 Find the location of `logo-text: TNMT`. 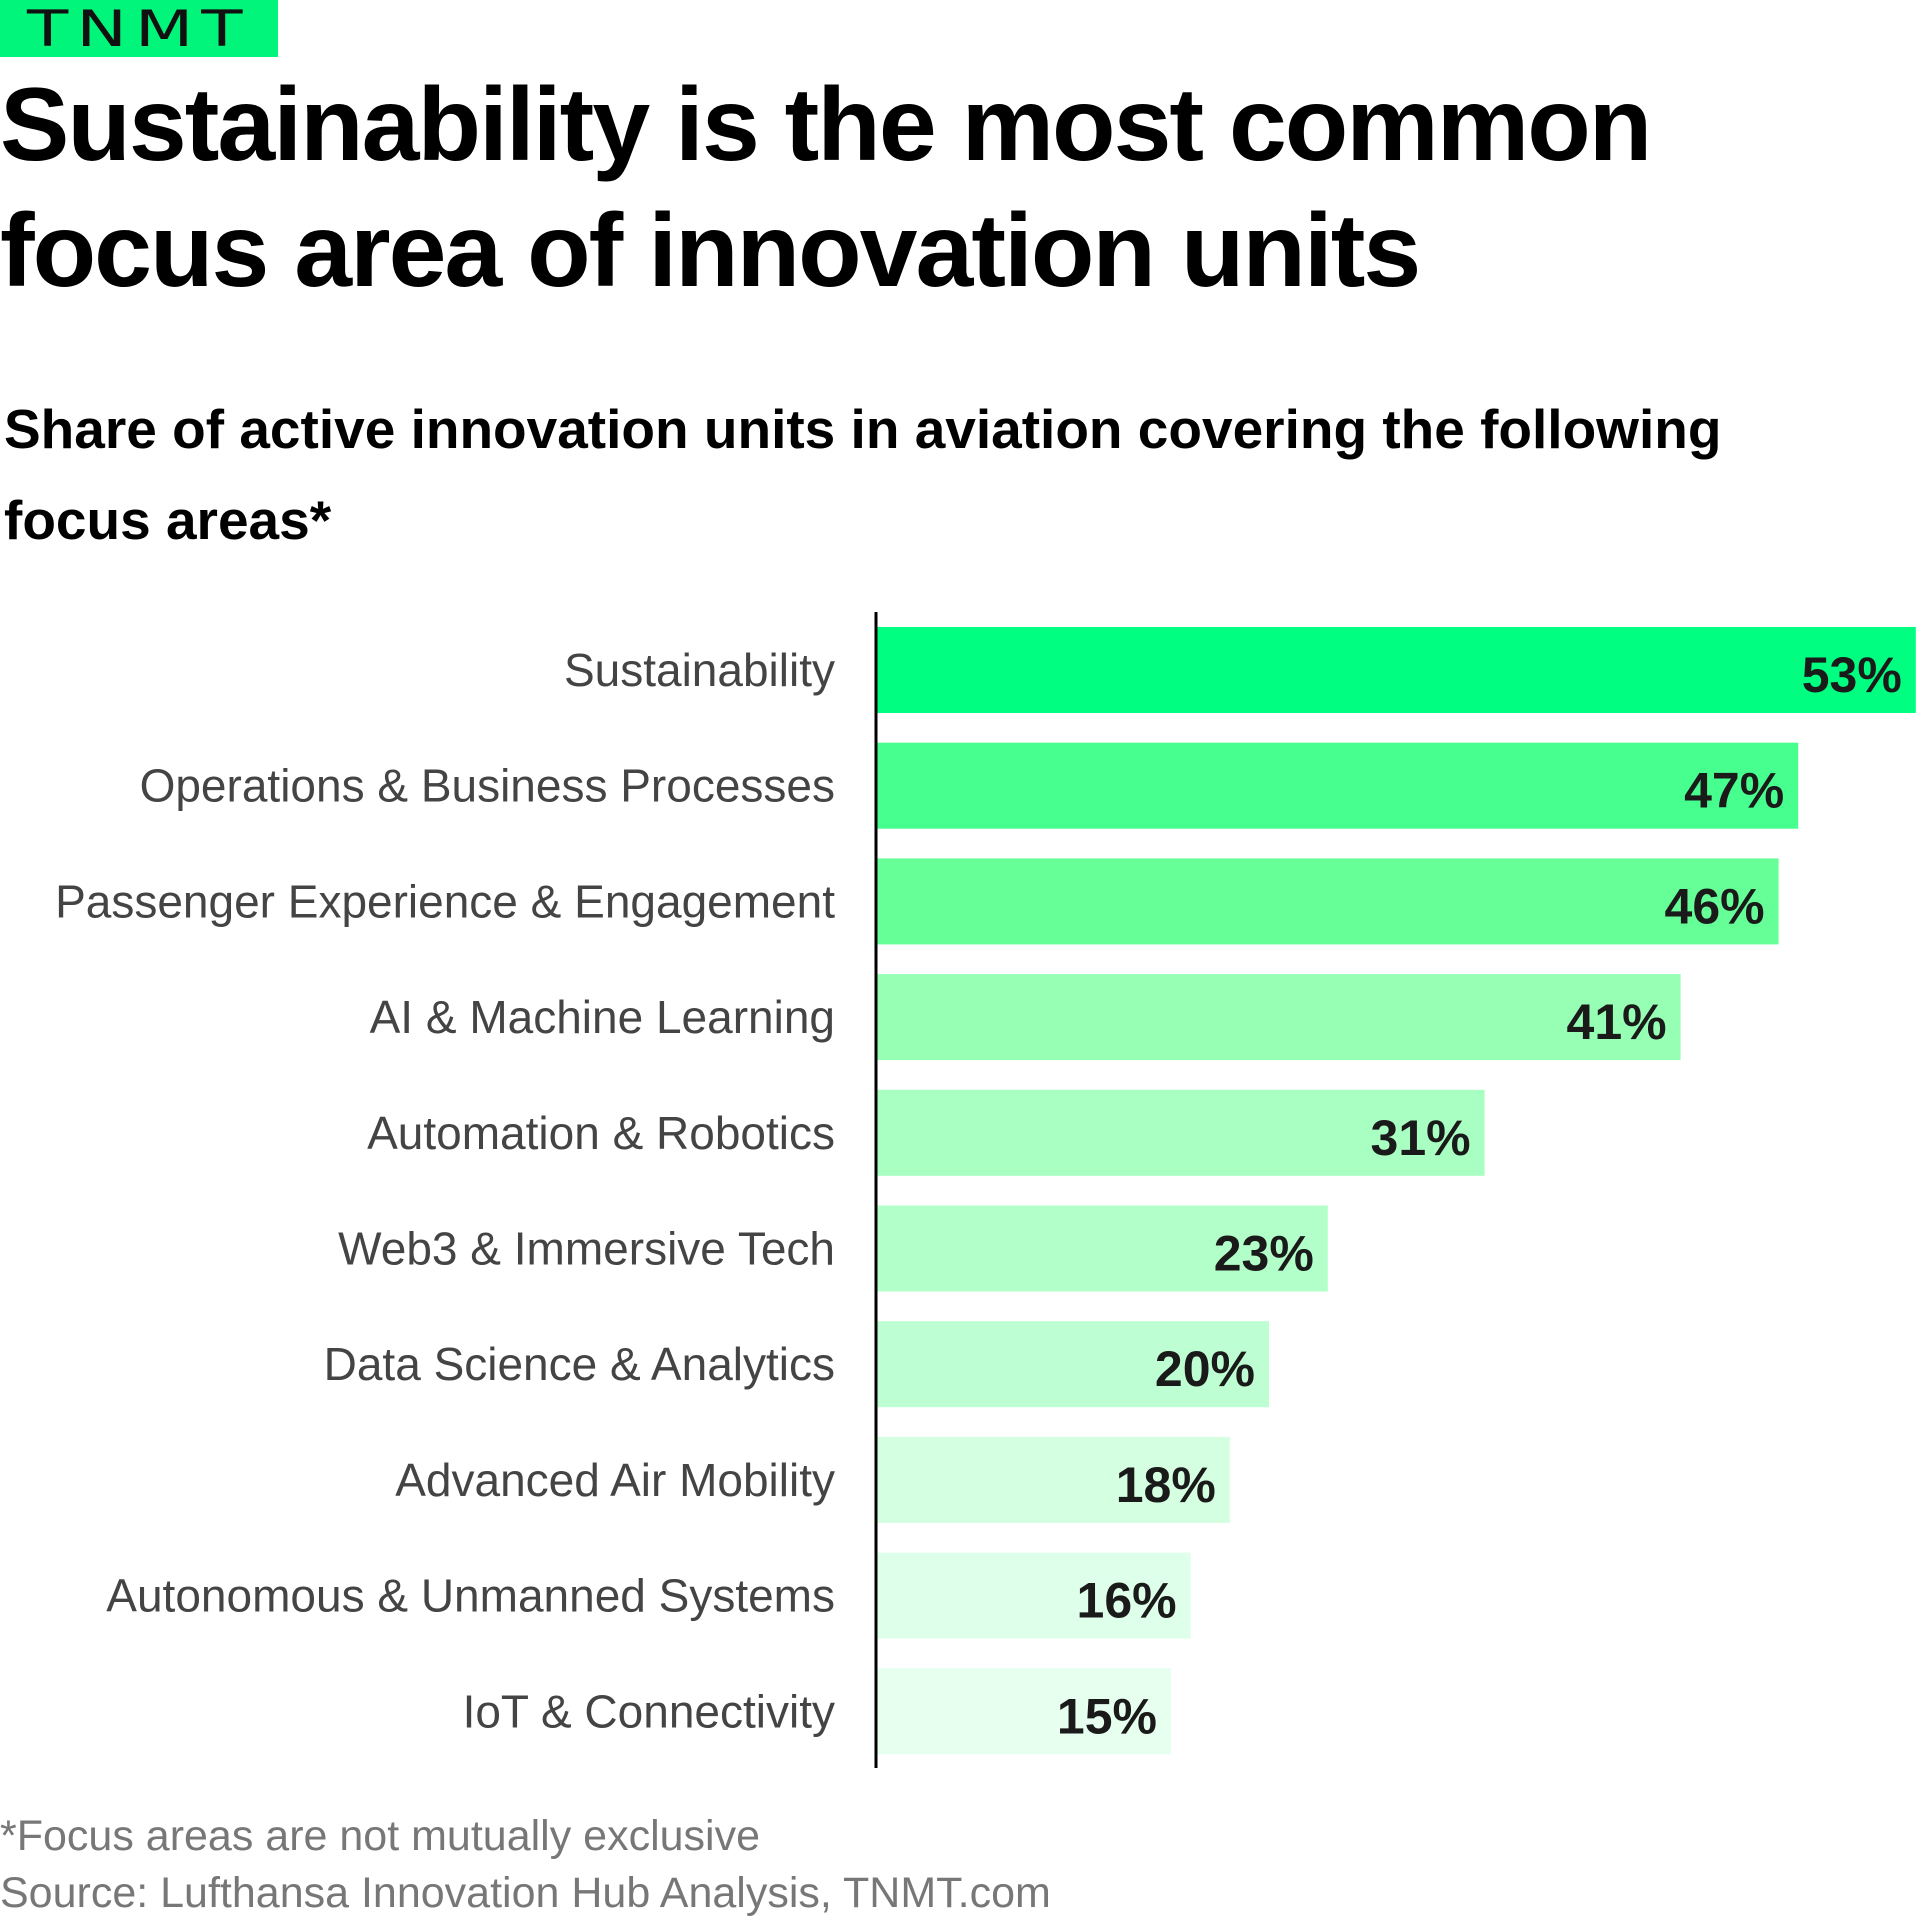

logo-text: TNMT is located at coordinates (139, 29).